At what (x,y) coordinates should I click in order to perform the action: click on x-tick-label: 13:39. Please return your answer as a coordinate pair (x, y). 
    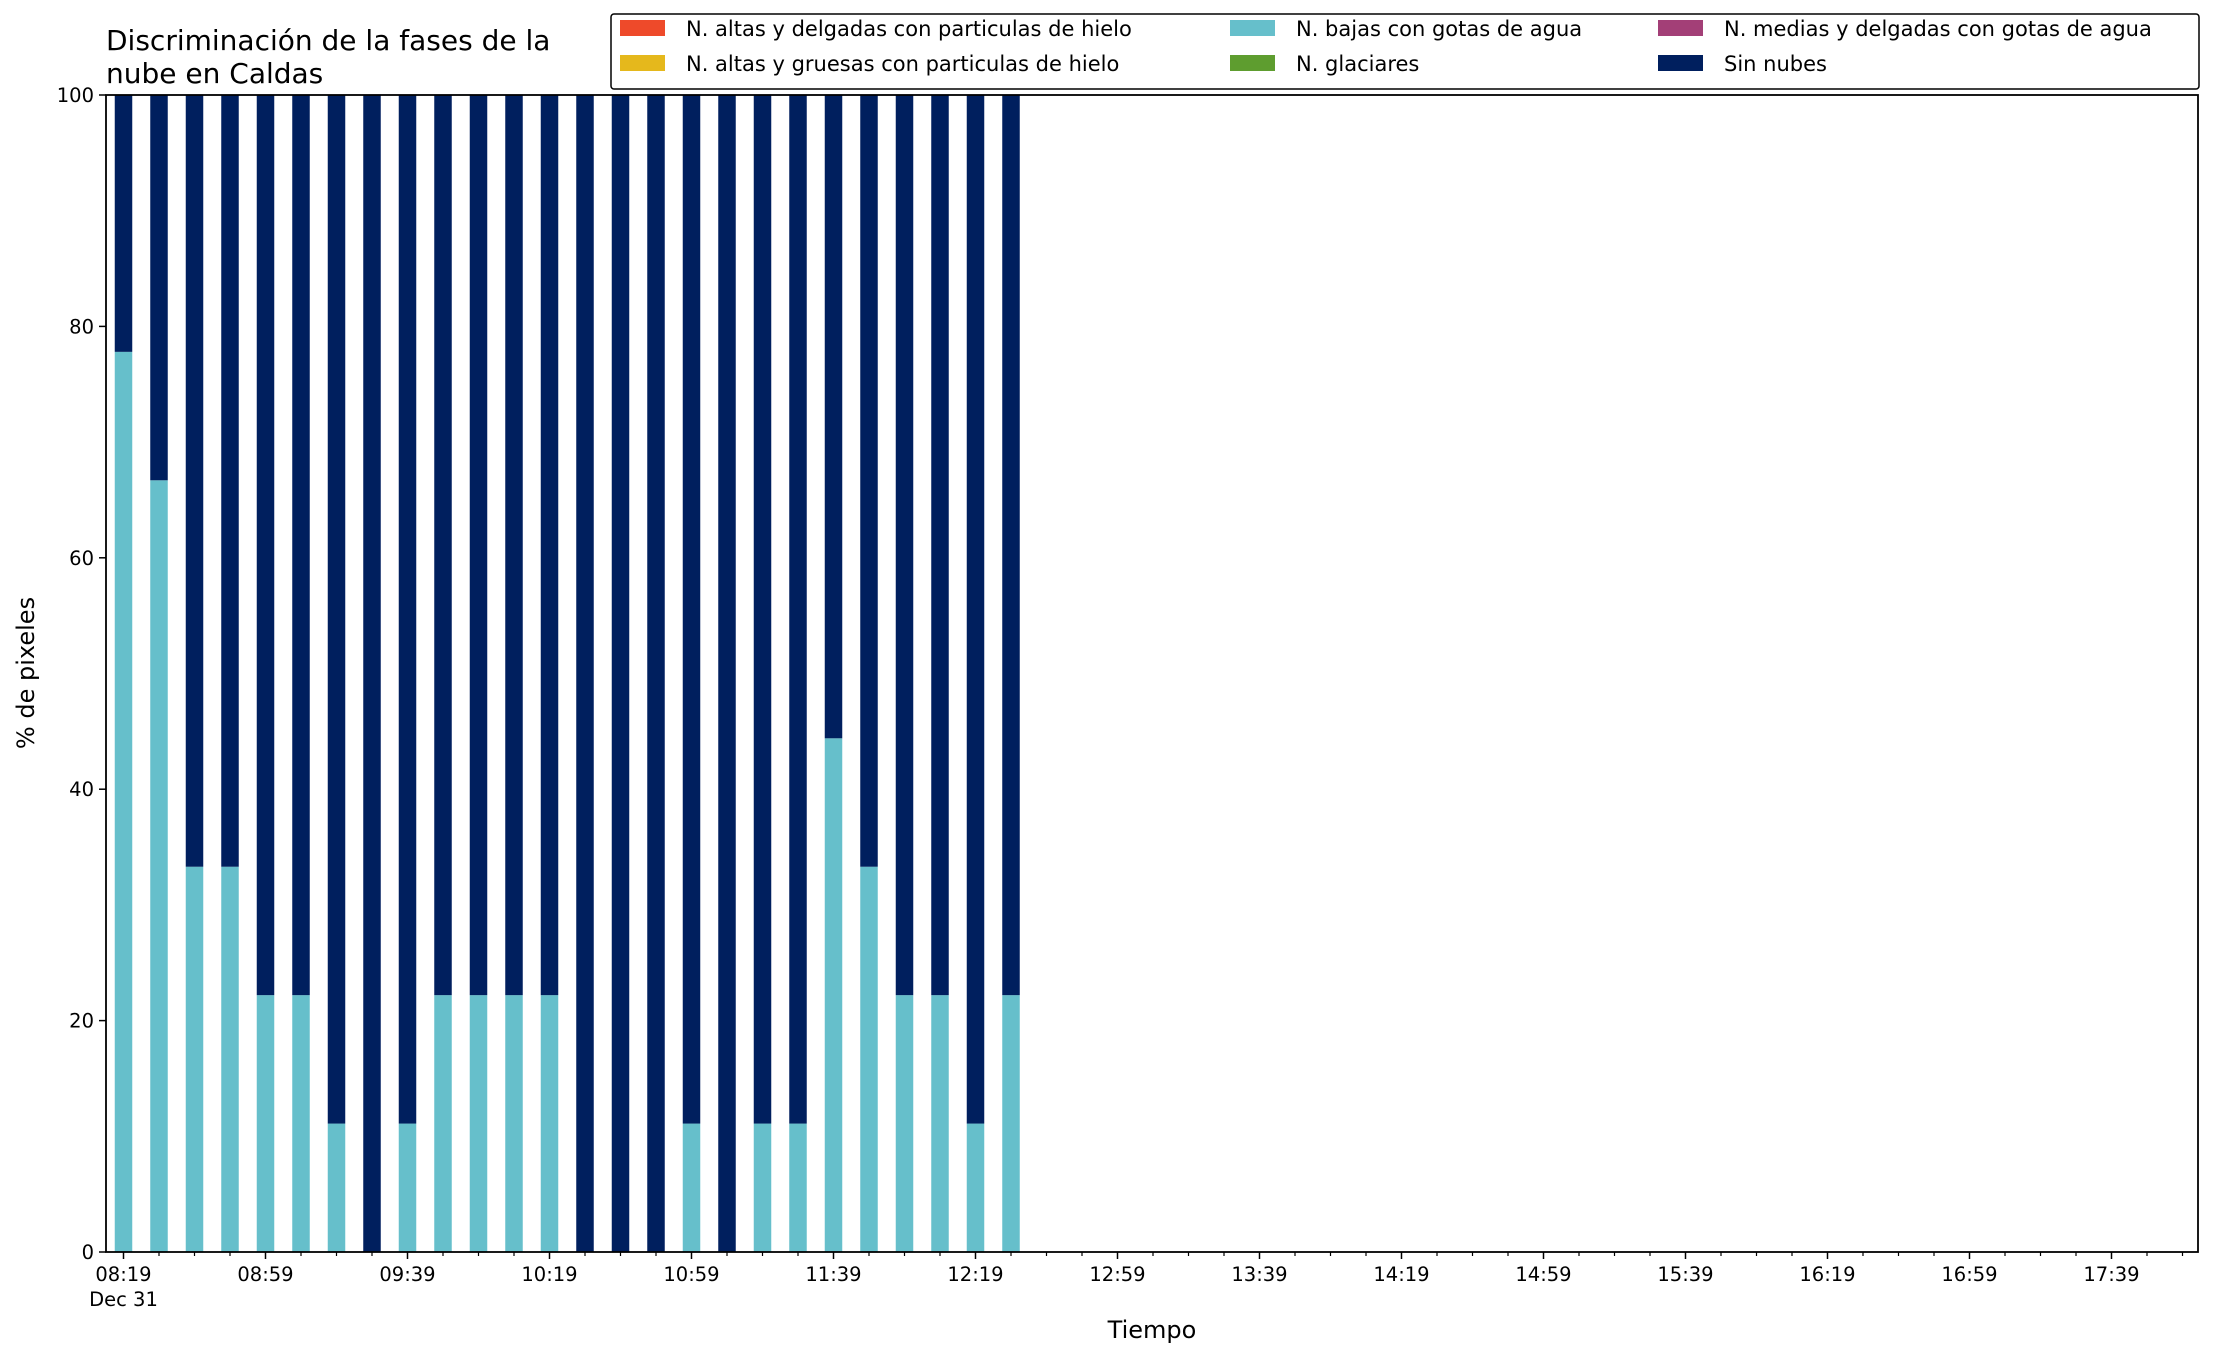
    Looking at the image, I should click on (1259, 1274).